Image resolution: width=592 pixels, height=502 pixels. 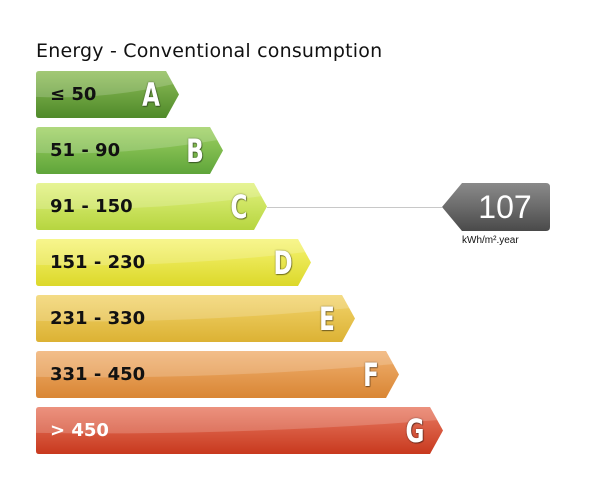 I want to click on bar-range-label: 51 - 90, so click(x=85, y=150).